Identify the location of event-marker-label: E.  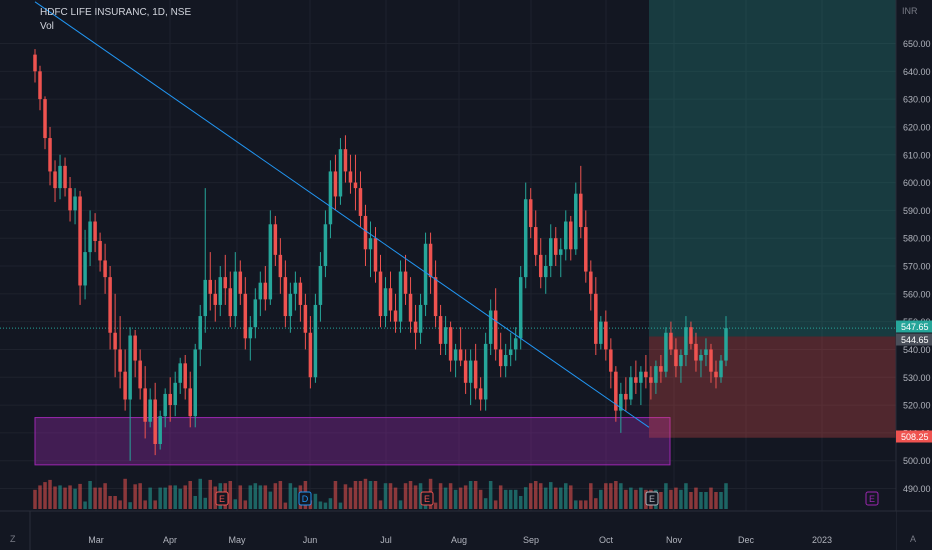
(872, 499).